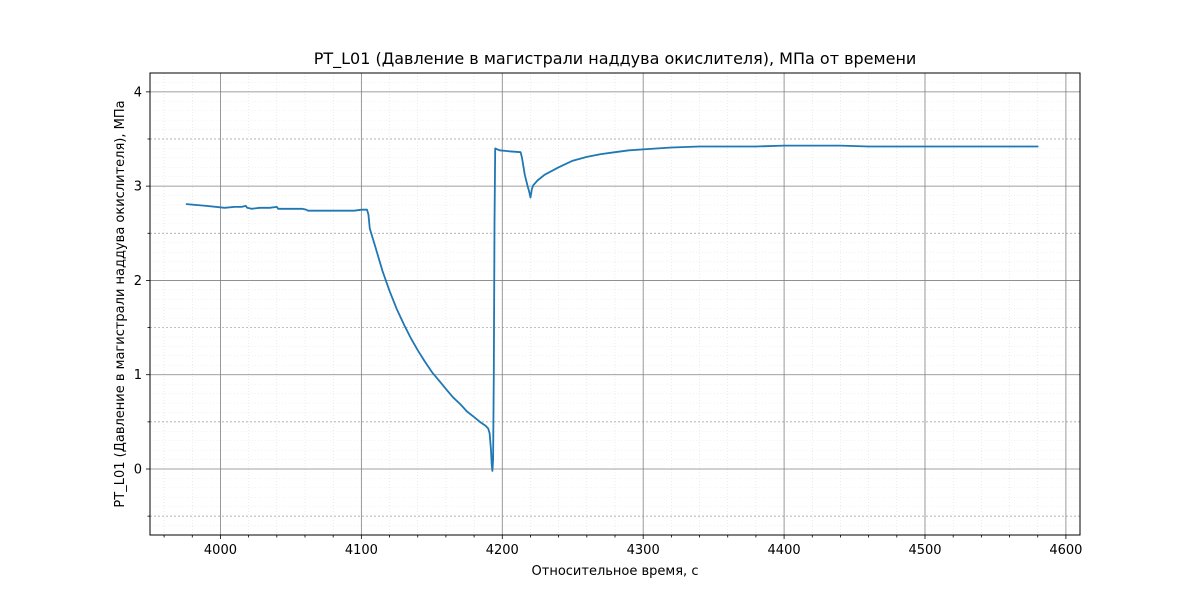 The height and width of the screenshot is (604, 1200). What do you see at coordinates (220, 550) in the screenshot?
I see `x-tick-label: 4000` at bounding box center [220, 550].